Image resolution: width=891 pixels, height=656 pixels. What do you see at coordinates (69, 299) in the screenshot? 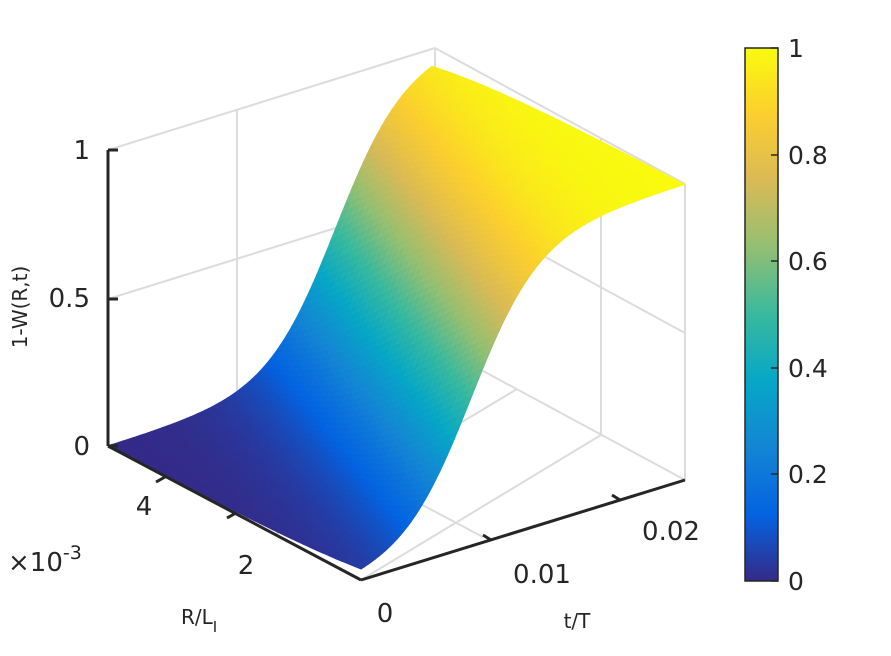
I see `z-tick-label: 0.5` at bounding box center [69, 299].